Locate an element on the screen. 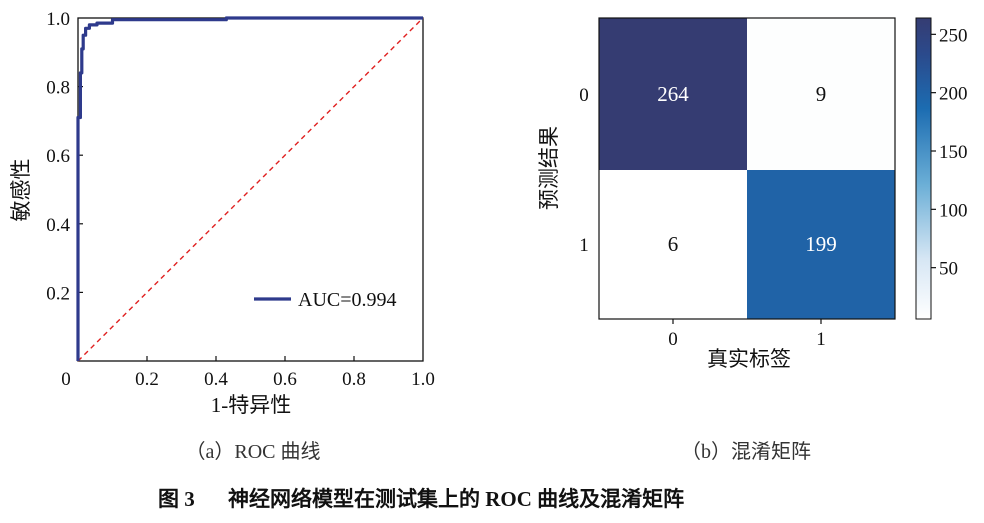  roc-legend: AUC=0.994 is located at coordinates (325, 300).